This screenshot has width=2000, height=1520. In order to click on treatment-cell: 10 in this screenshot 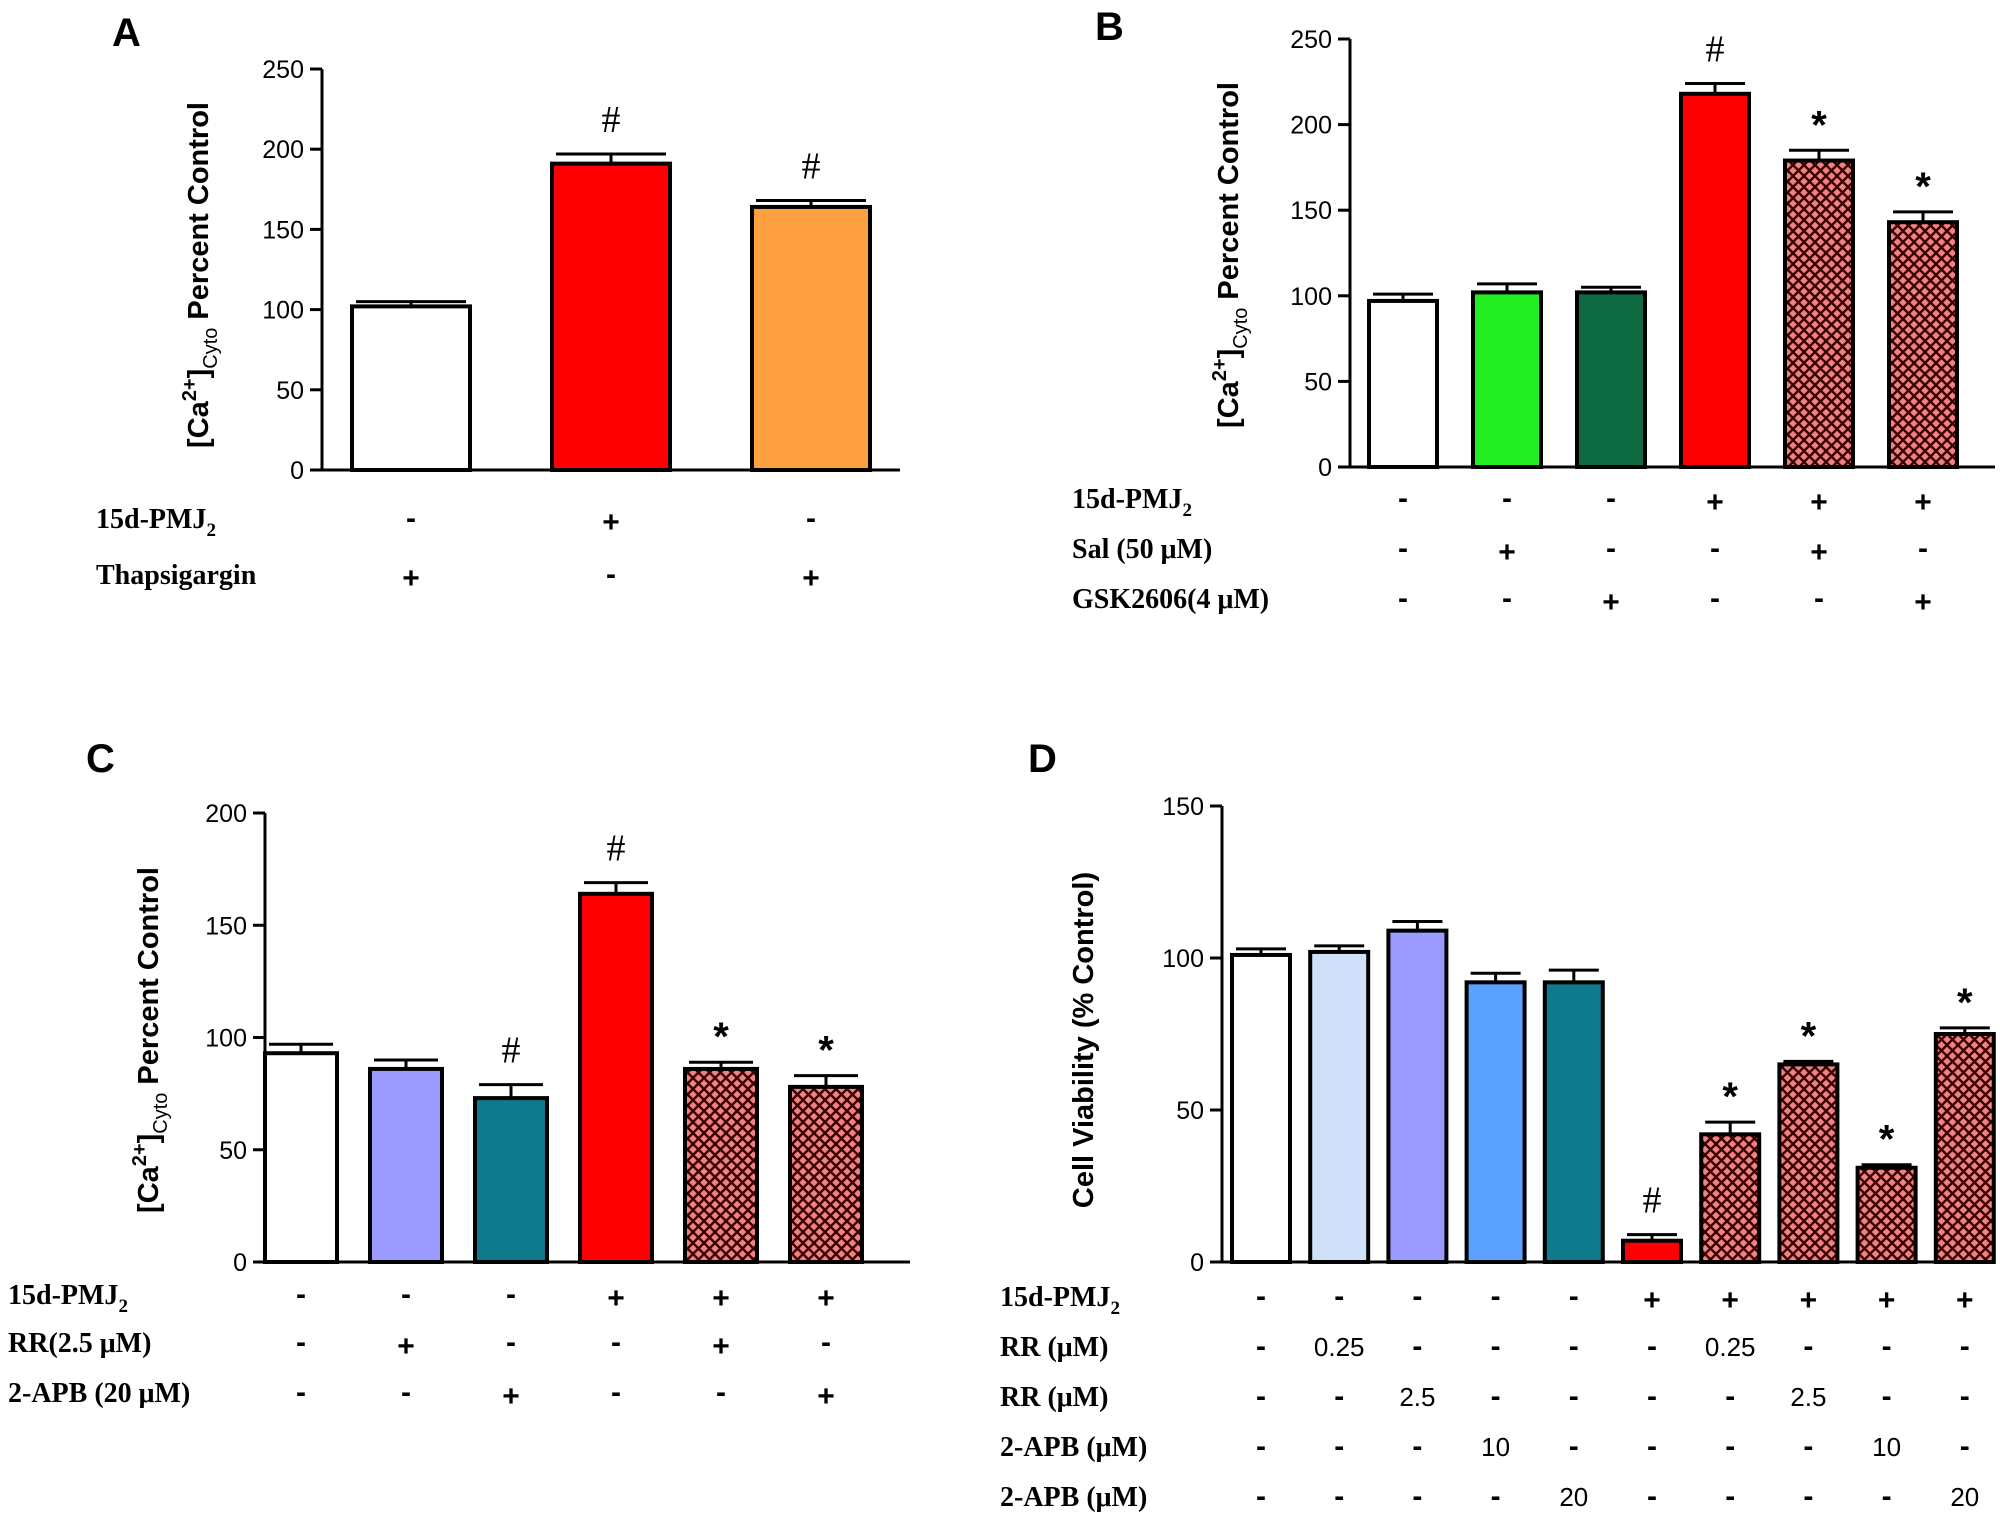, I will do `click(1886, 1447)`.